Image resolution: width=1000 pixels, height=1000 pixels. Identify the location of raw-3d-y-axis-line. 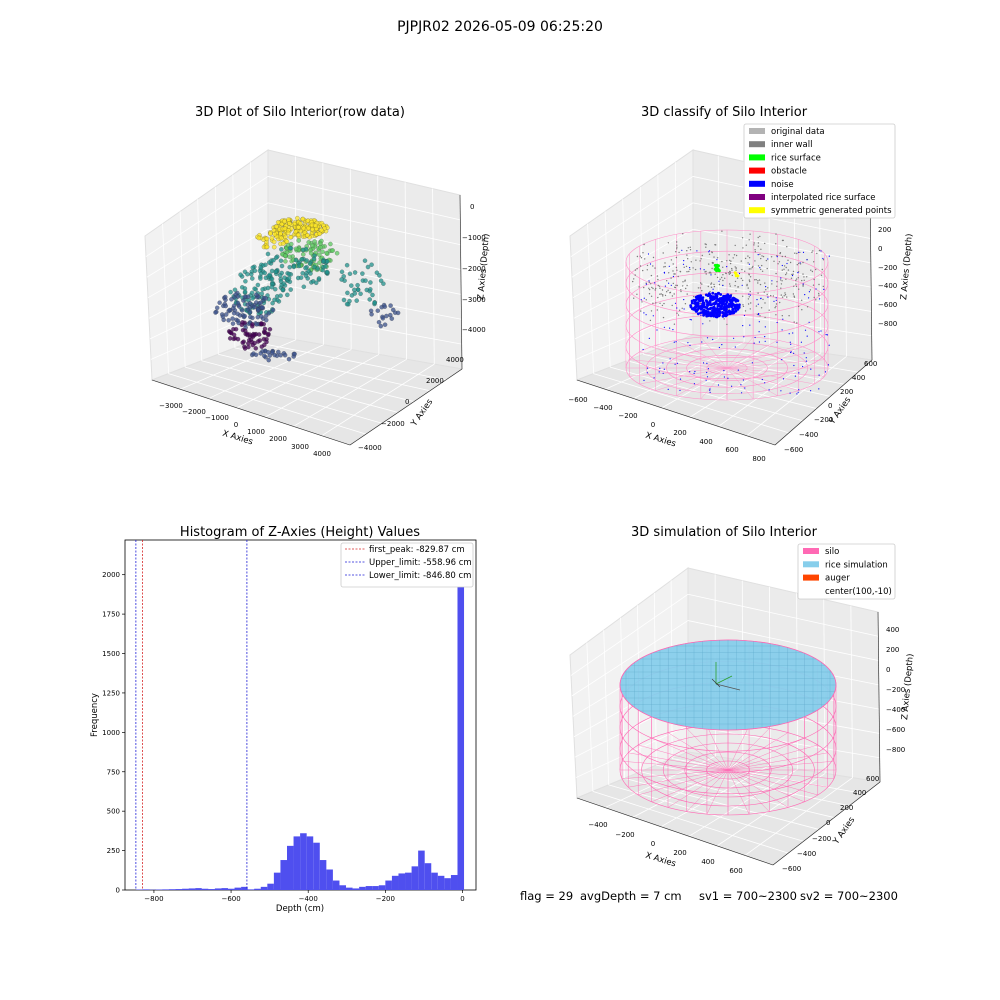
(406, 407).